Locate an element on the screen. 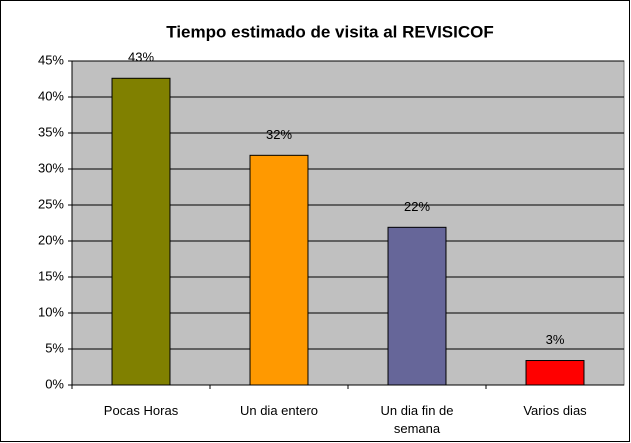 This screenshot has width=631, height=443. y-tick-label: 35% is located at coordinates (51, 131).